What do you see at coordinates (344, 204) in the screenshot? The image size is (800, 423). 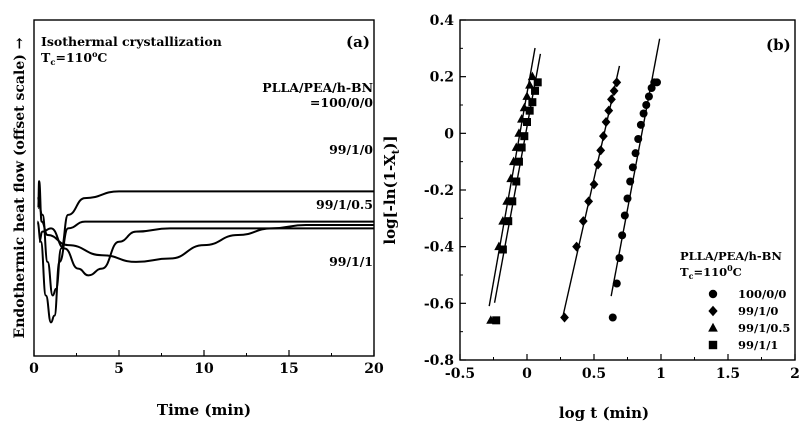 I see `series-label-99-1-0.5: 99/1/0.5` at bounding box center [344, 204].